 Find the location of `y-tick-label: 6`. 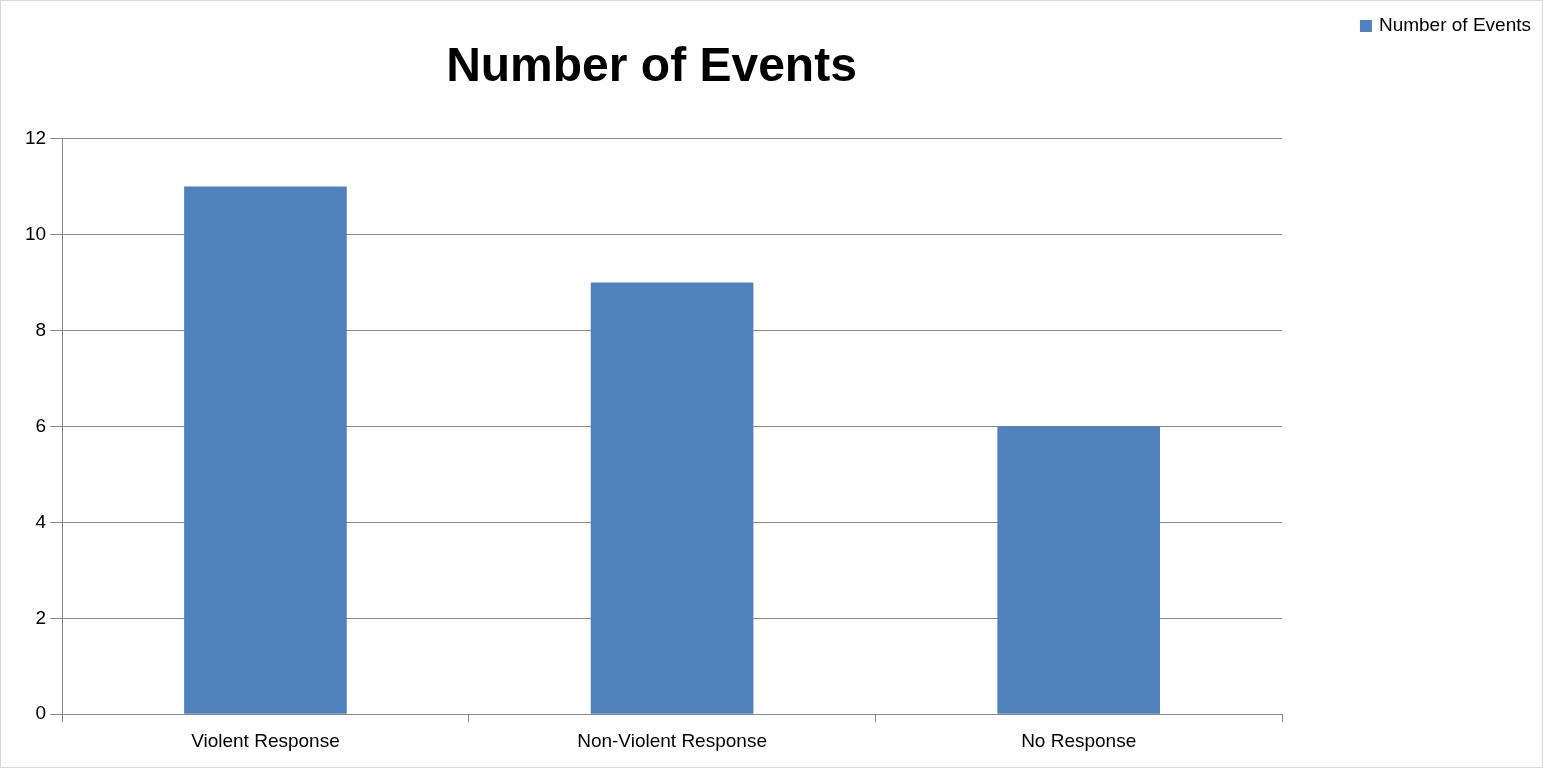

y-tick-label: 6 is located at coordinates (41, 425).